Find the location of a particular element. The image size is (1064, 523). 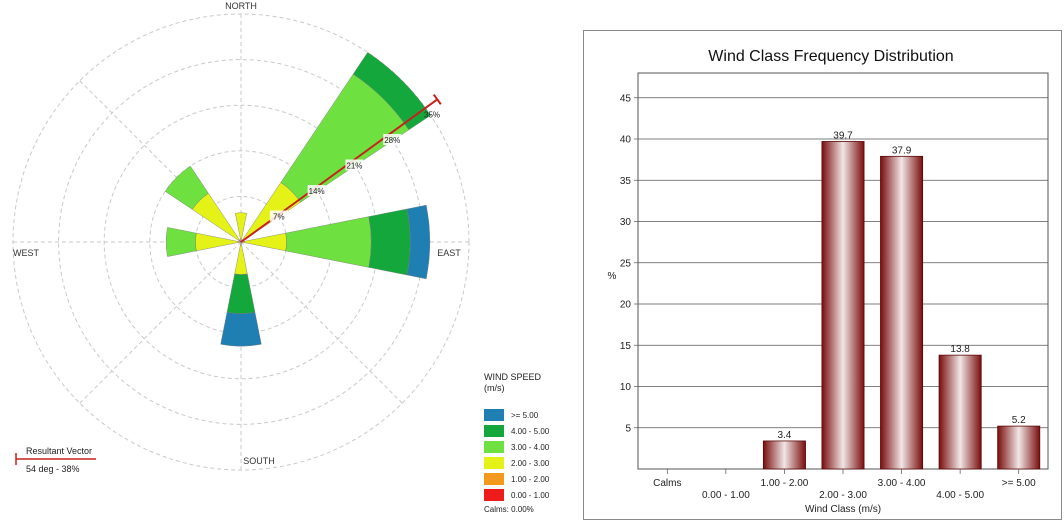

legend-label: 4.00 - 5.00 is located at coordinates (530, 431).